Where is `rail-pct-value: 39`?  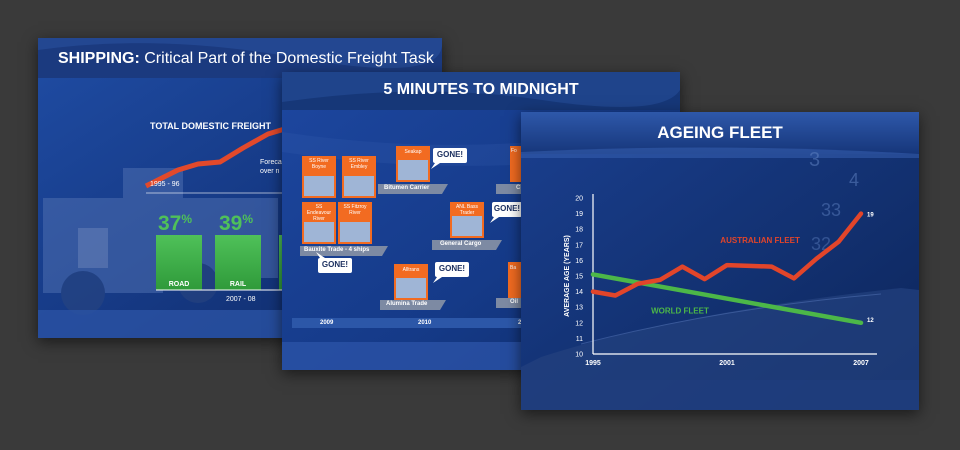 rail-pct-value: 39 is located at coordinates (231, 223).